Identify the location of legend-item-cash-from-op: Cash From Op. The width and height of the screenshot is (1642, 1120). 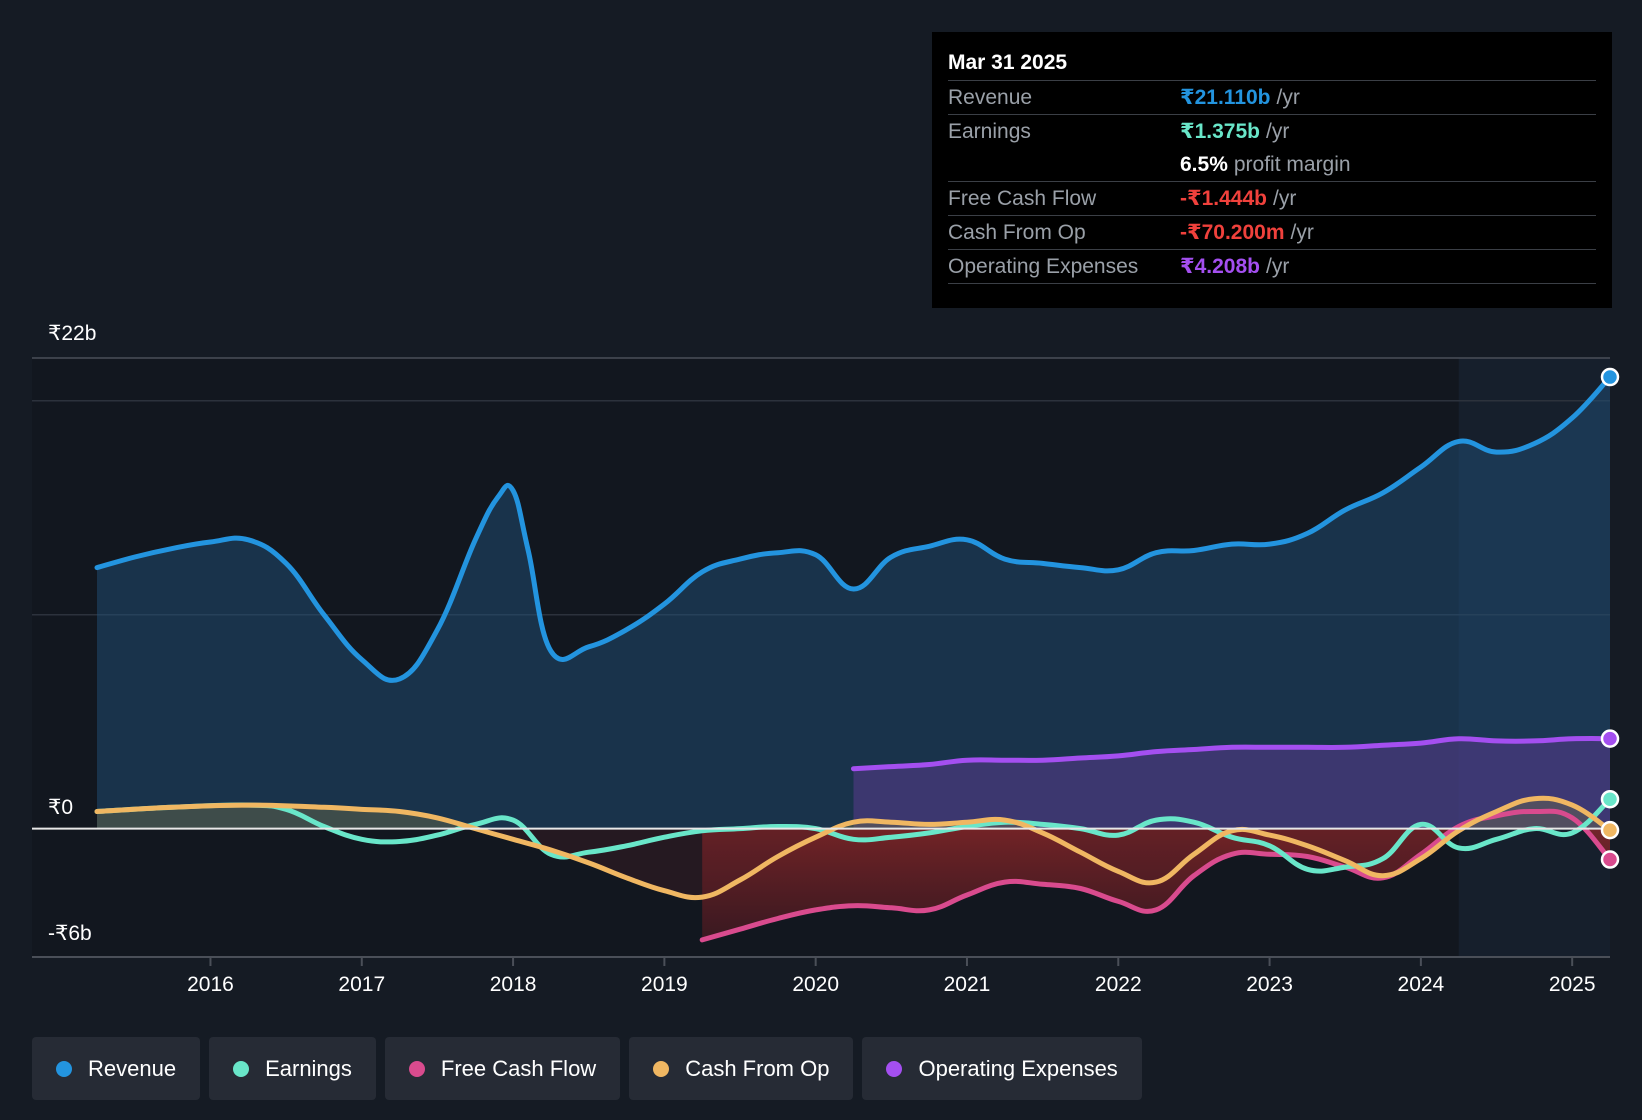
(741, 1068).